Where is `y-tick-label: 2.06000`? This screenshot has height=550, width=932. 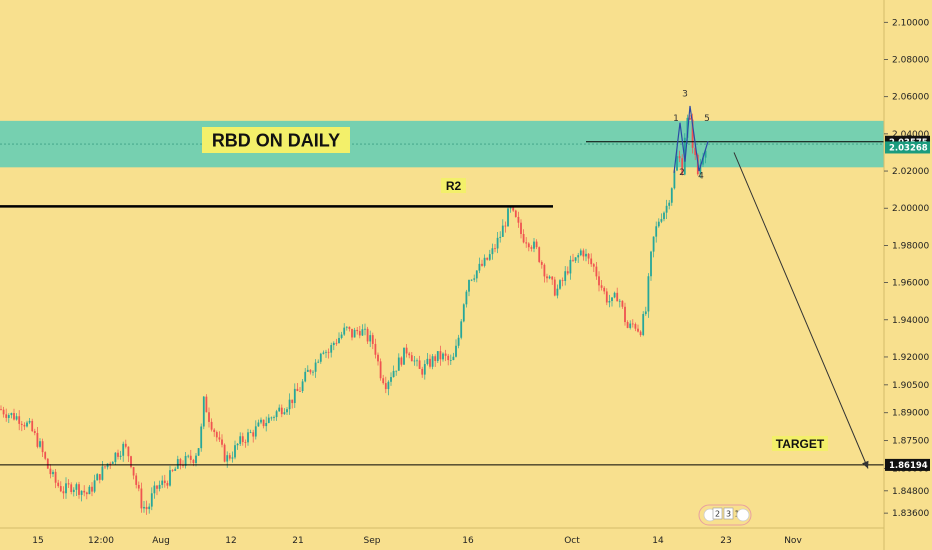 y-tick-label: 2.06000 is located at coordinates (910, 98).